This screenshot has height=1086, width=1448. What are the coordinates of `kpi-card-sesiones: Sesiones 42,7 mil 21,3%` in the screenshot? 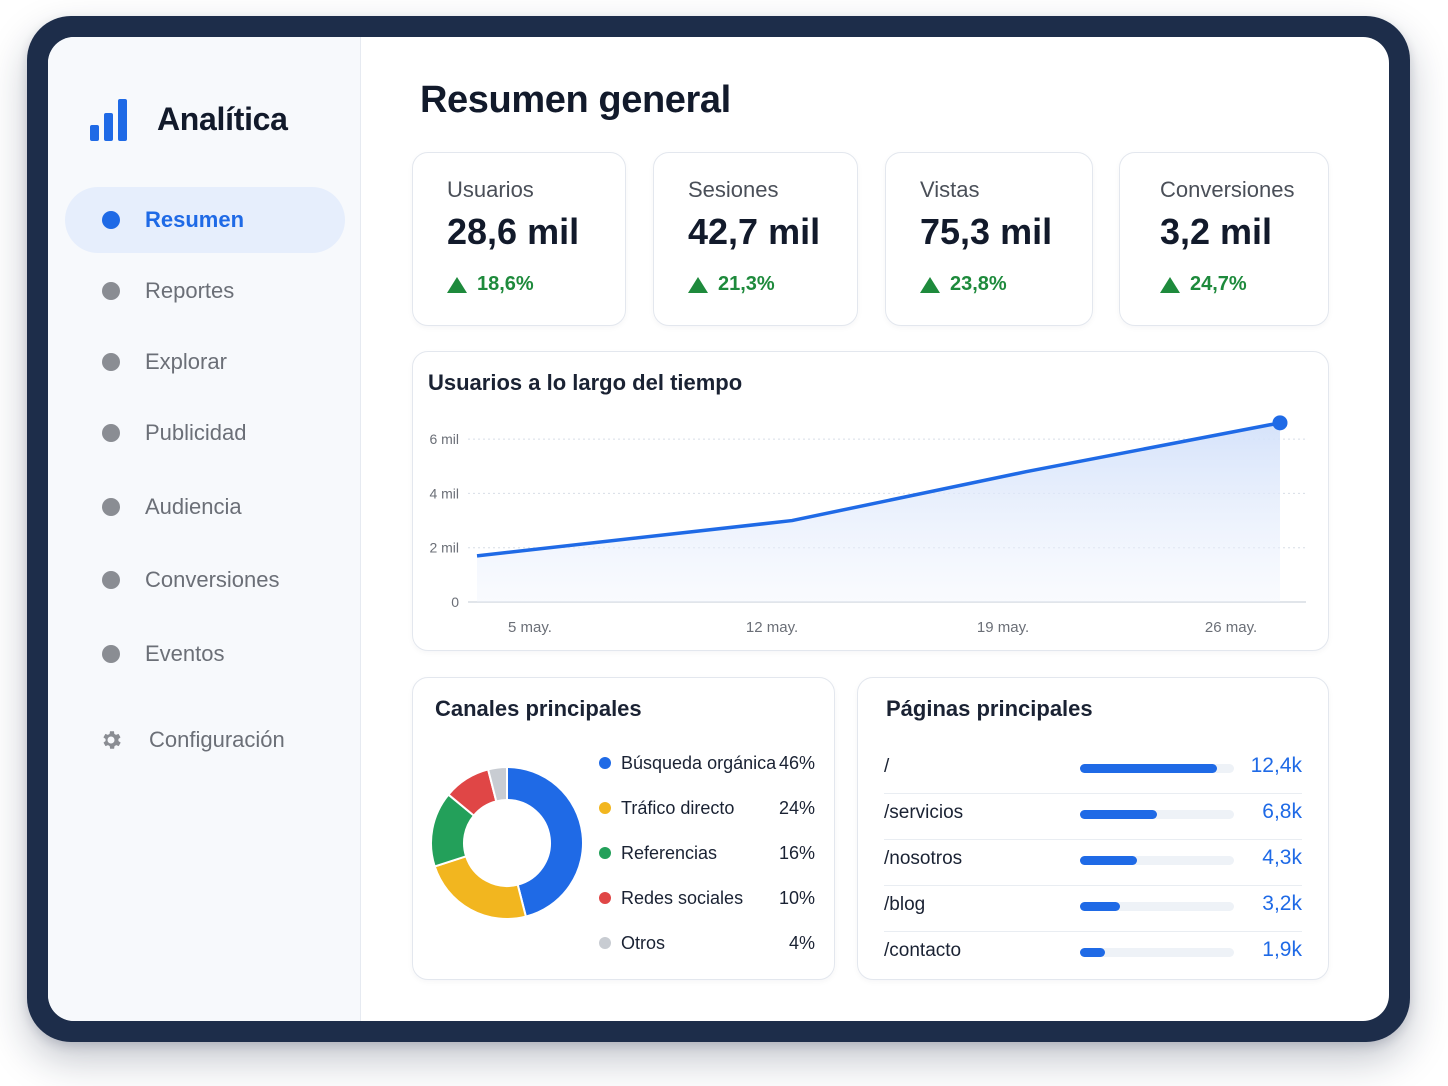 It's located at (755, 239).